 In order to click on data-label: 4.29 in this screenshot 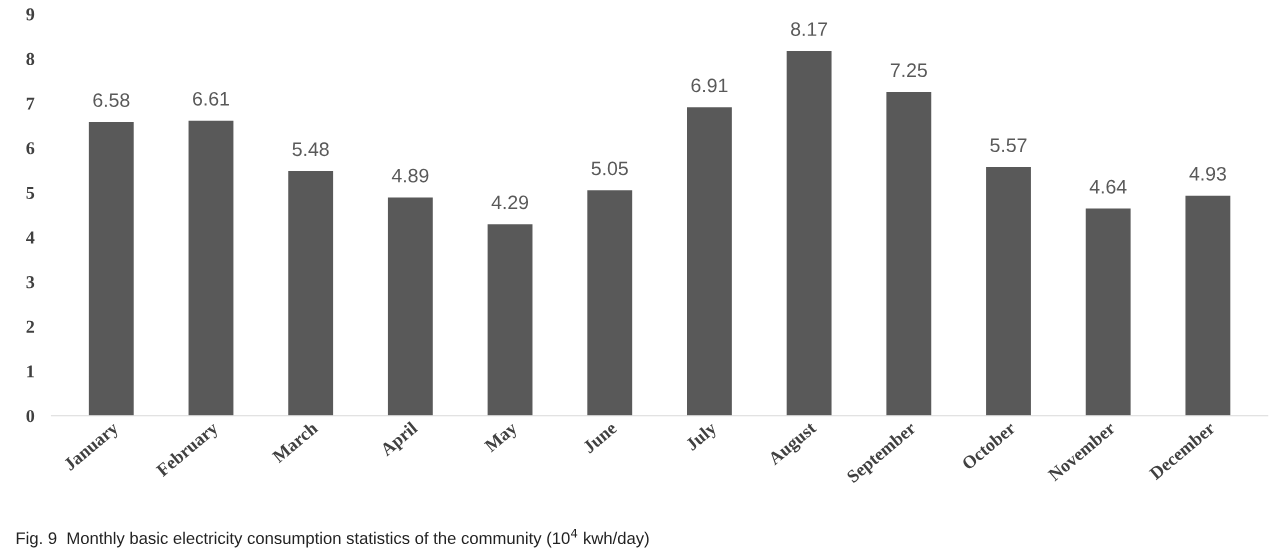, I will do `click(510, 202)`.